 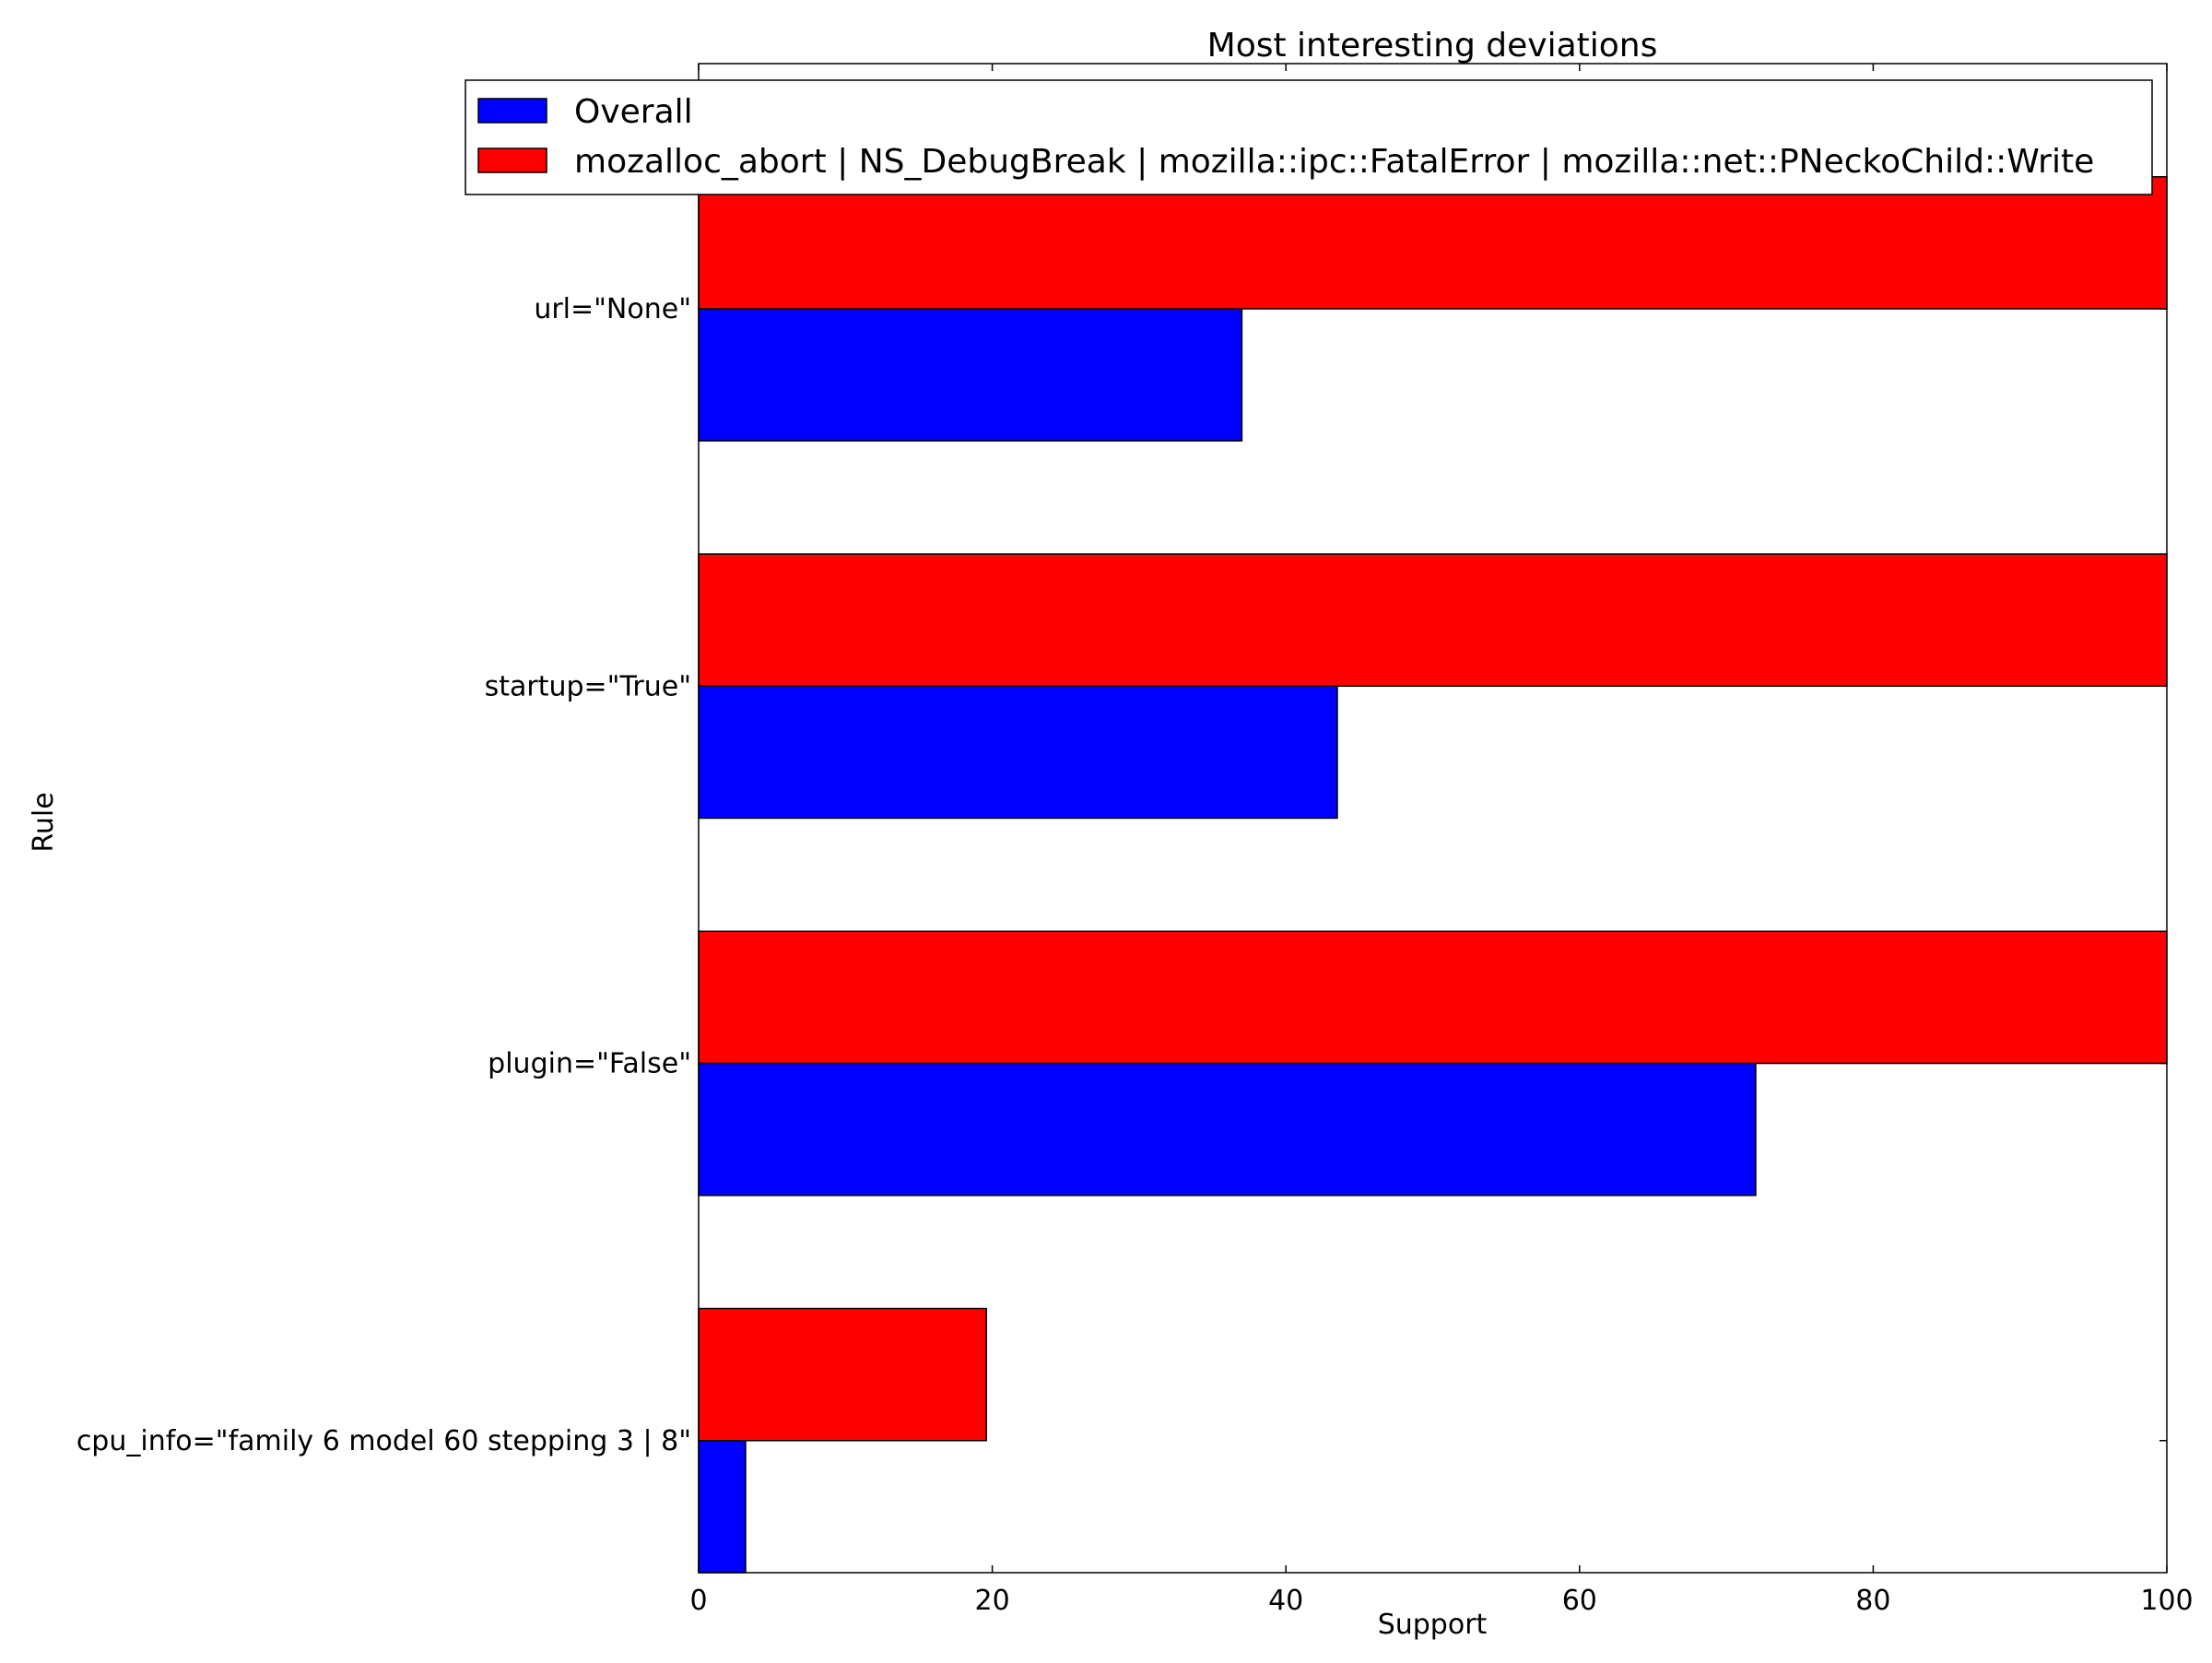 What do you see at coordinates (512, 160) in the screenshot?
I see `legend-swatch-signature` at bounding box center [512, 160].